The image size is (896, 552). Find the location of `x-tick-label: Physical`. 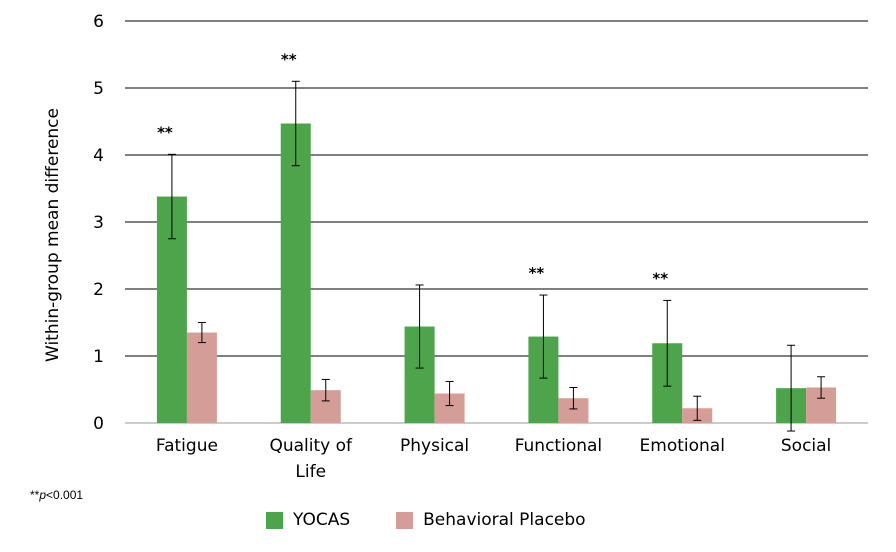

x-tick-label: Physical is located at coordinates (434, 446).